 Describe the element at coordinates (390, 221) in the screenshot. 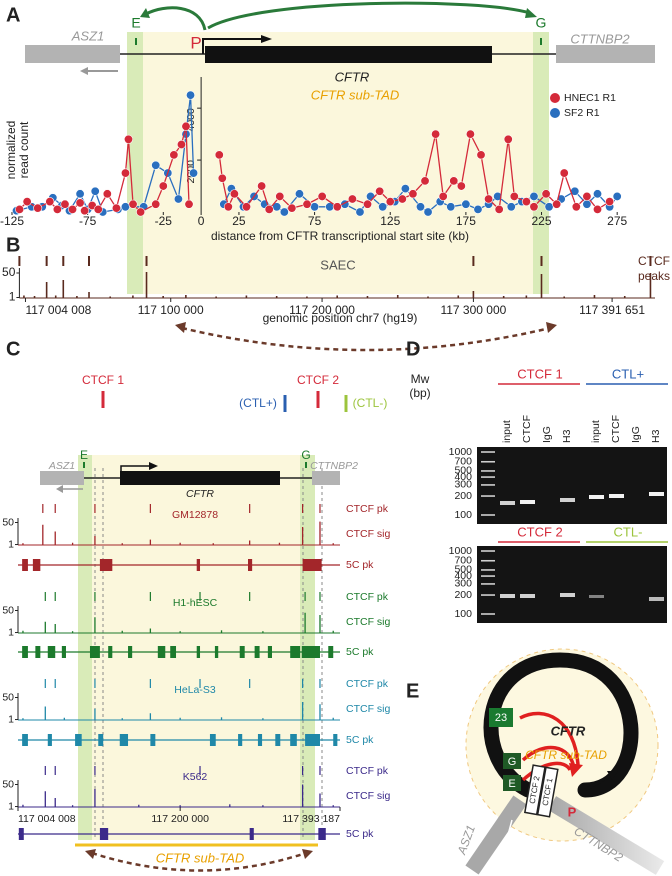

I see `x-tick-label: 125` at that location.